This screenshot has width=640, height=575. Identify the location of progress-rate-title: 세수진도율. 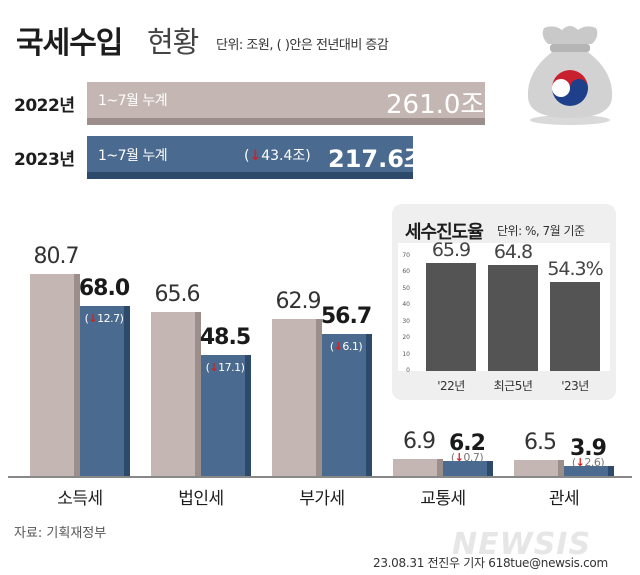
(444, 232).